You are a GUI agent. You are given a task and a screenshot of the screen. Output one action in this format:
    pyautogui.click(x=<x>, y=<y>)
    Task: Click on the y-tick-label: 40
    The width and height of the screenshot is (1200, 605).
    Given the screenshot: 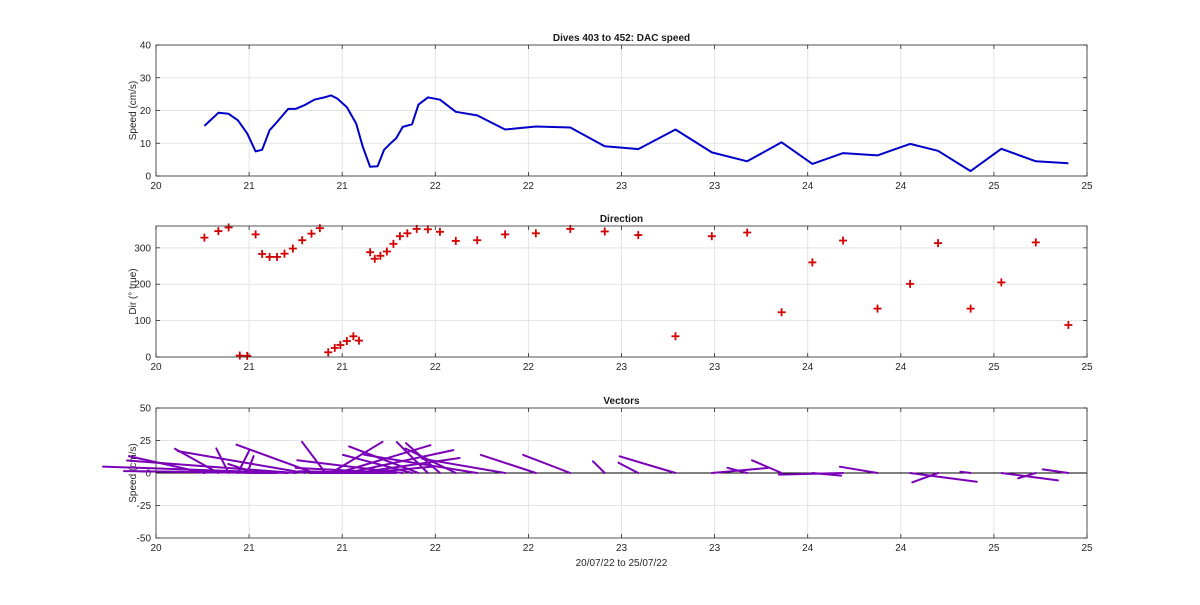 What is the action you would take?
    pyautogui.click(x=146, y=46)
    